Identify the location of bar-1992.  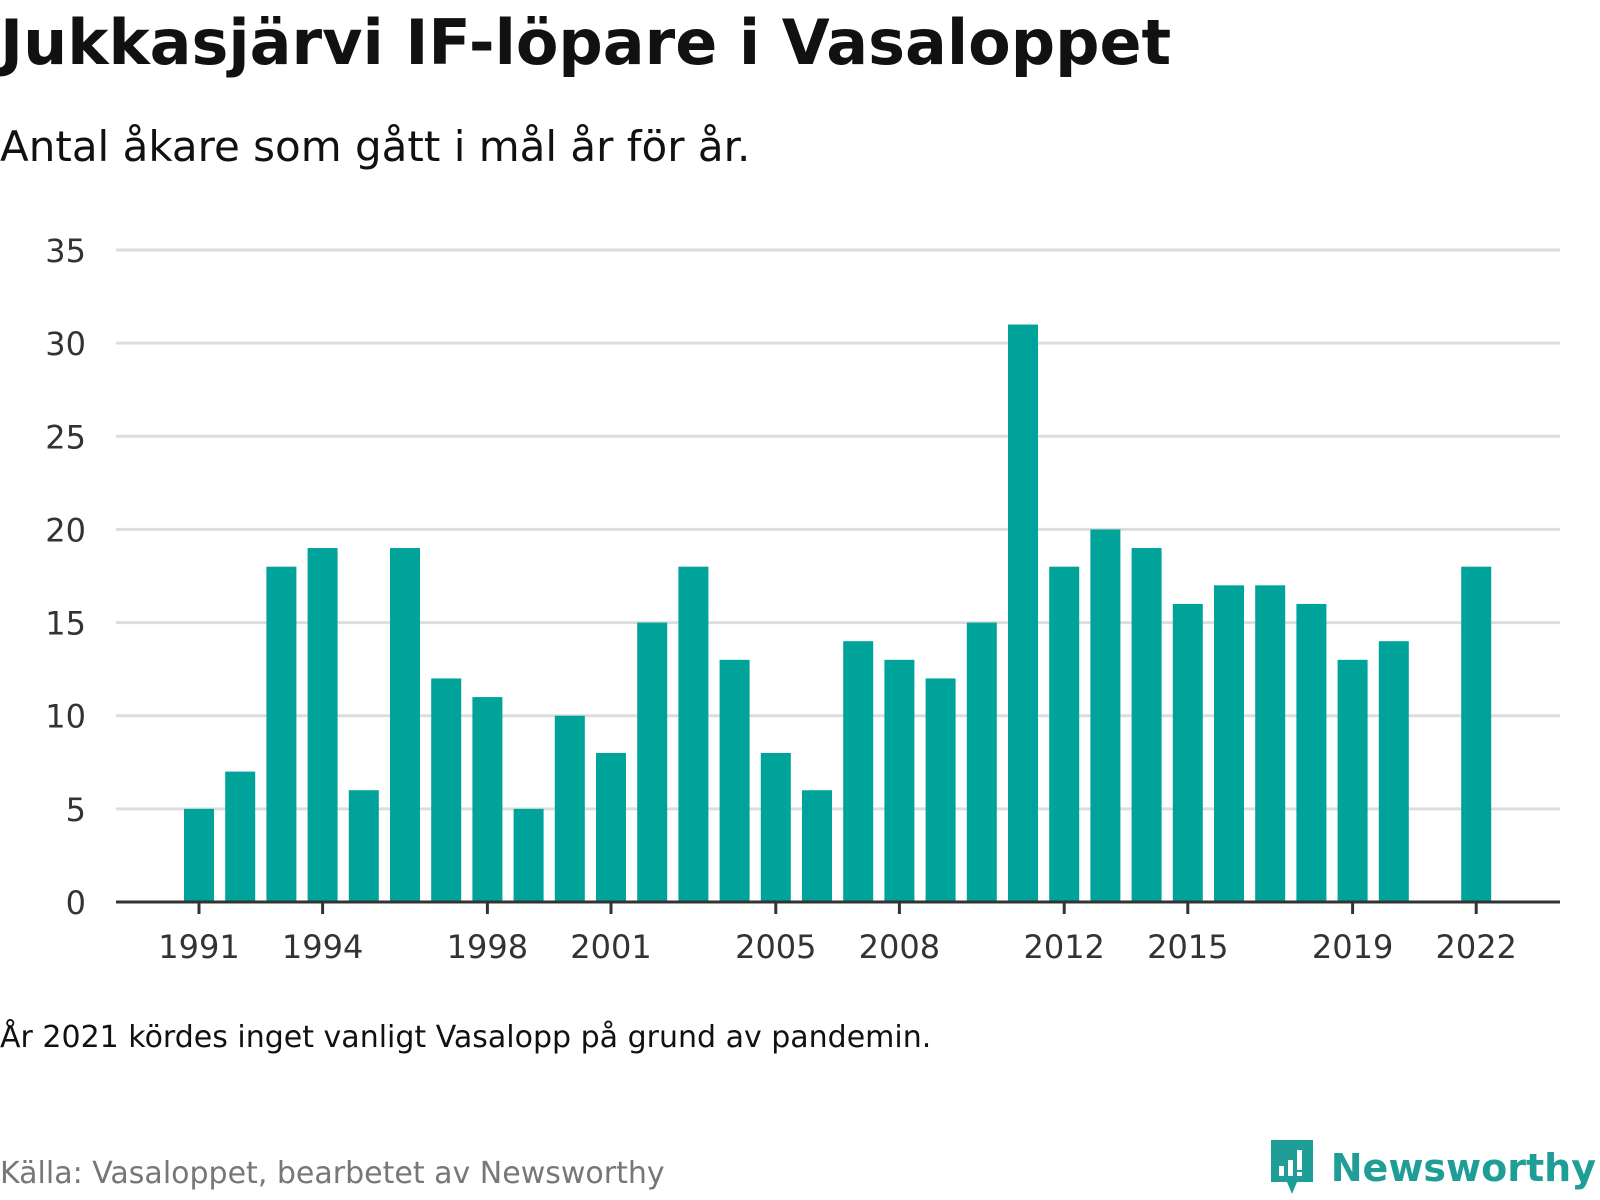
(240, 836).